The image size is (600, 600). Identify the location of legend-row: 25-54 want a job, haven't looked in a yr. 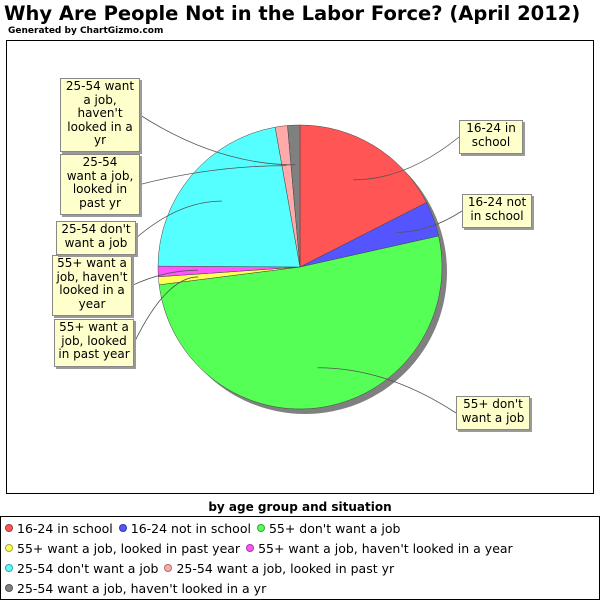
(138, 588).